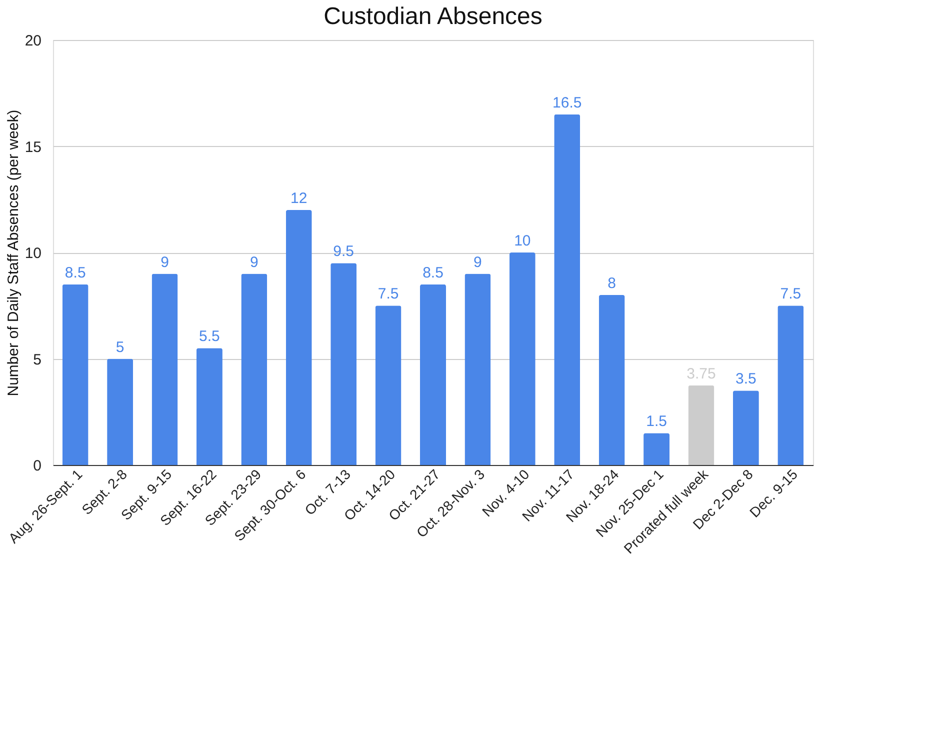 The width and height of the screenshot is (936, 732). Describe the element at coordinates (522, 241) in the screenshot. I see `data-label: 10` at that location.